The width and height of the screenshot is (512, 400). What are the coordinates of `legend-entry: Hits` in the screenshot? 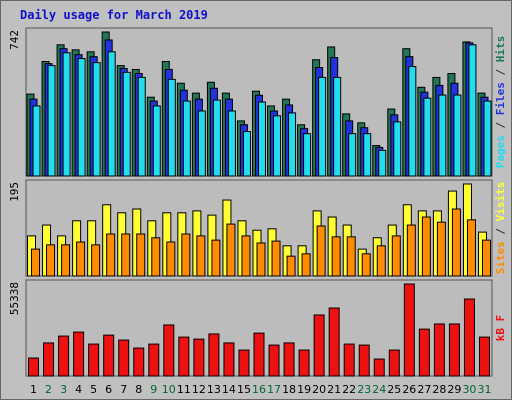 It's located at (500, 49).